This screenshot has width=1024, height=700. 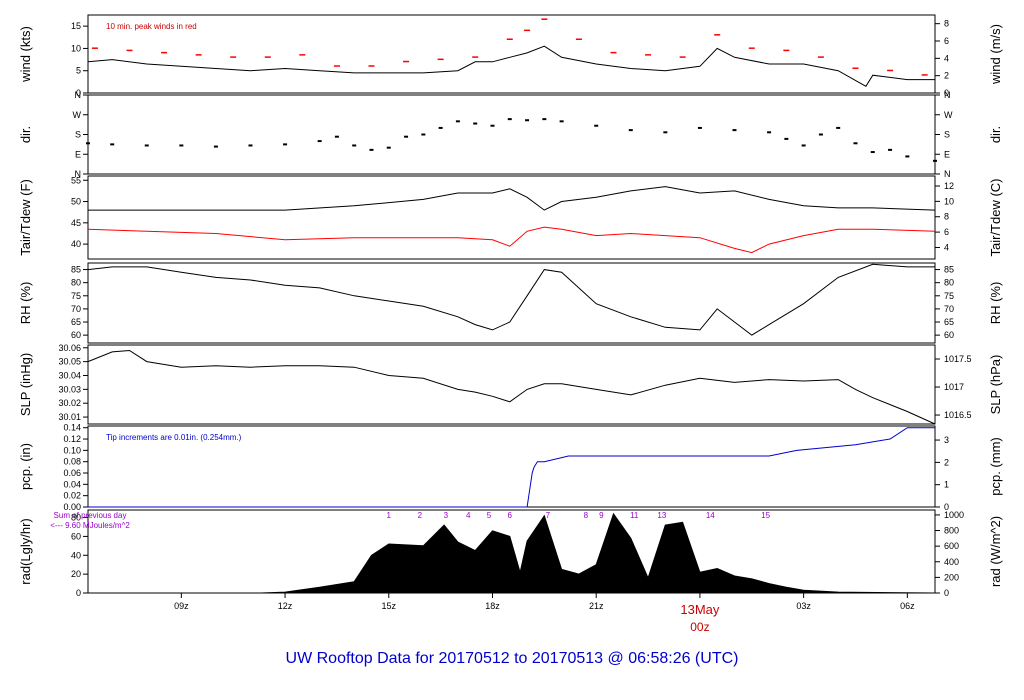 What do you see at coordinates (951, 531) in the screenshot?
I see `right-y-tick-label: 800` at bounding box center [951, 531].